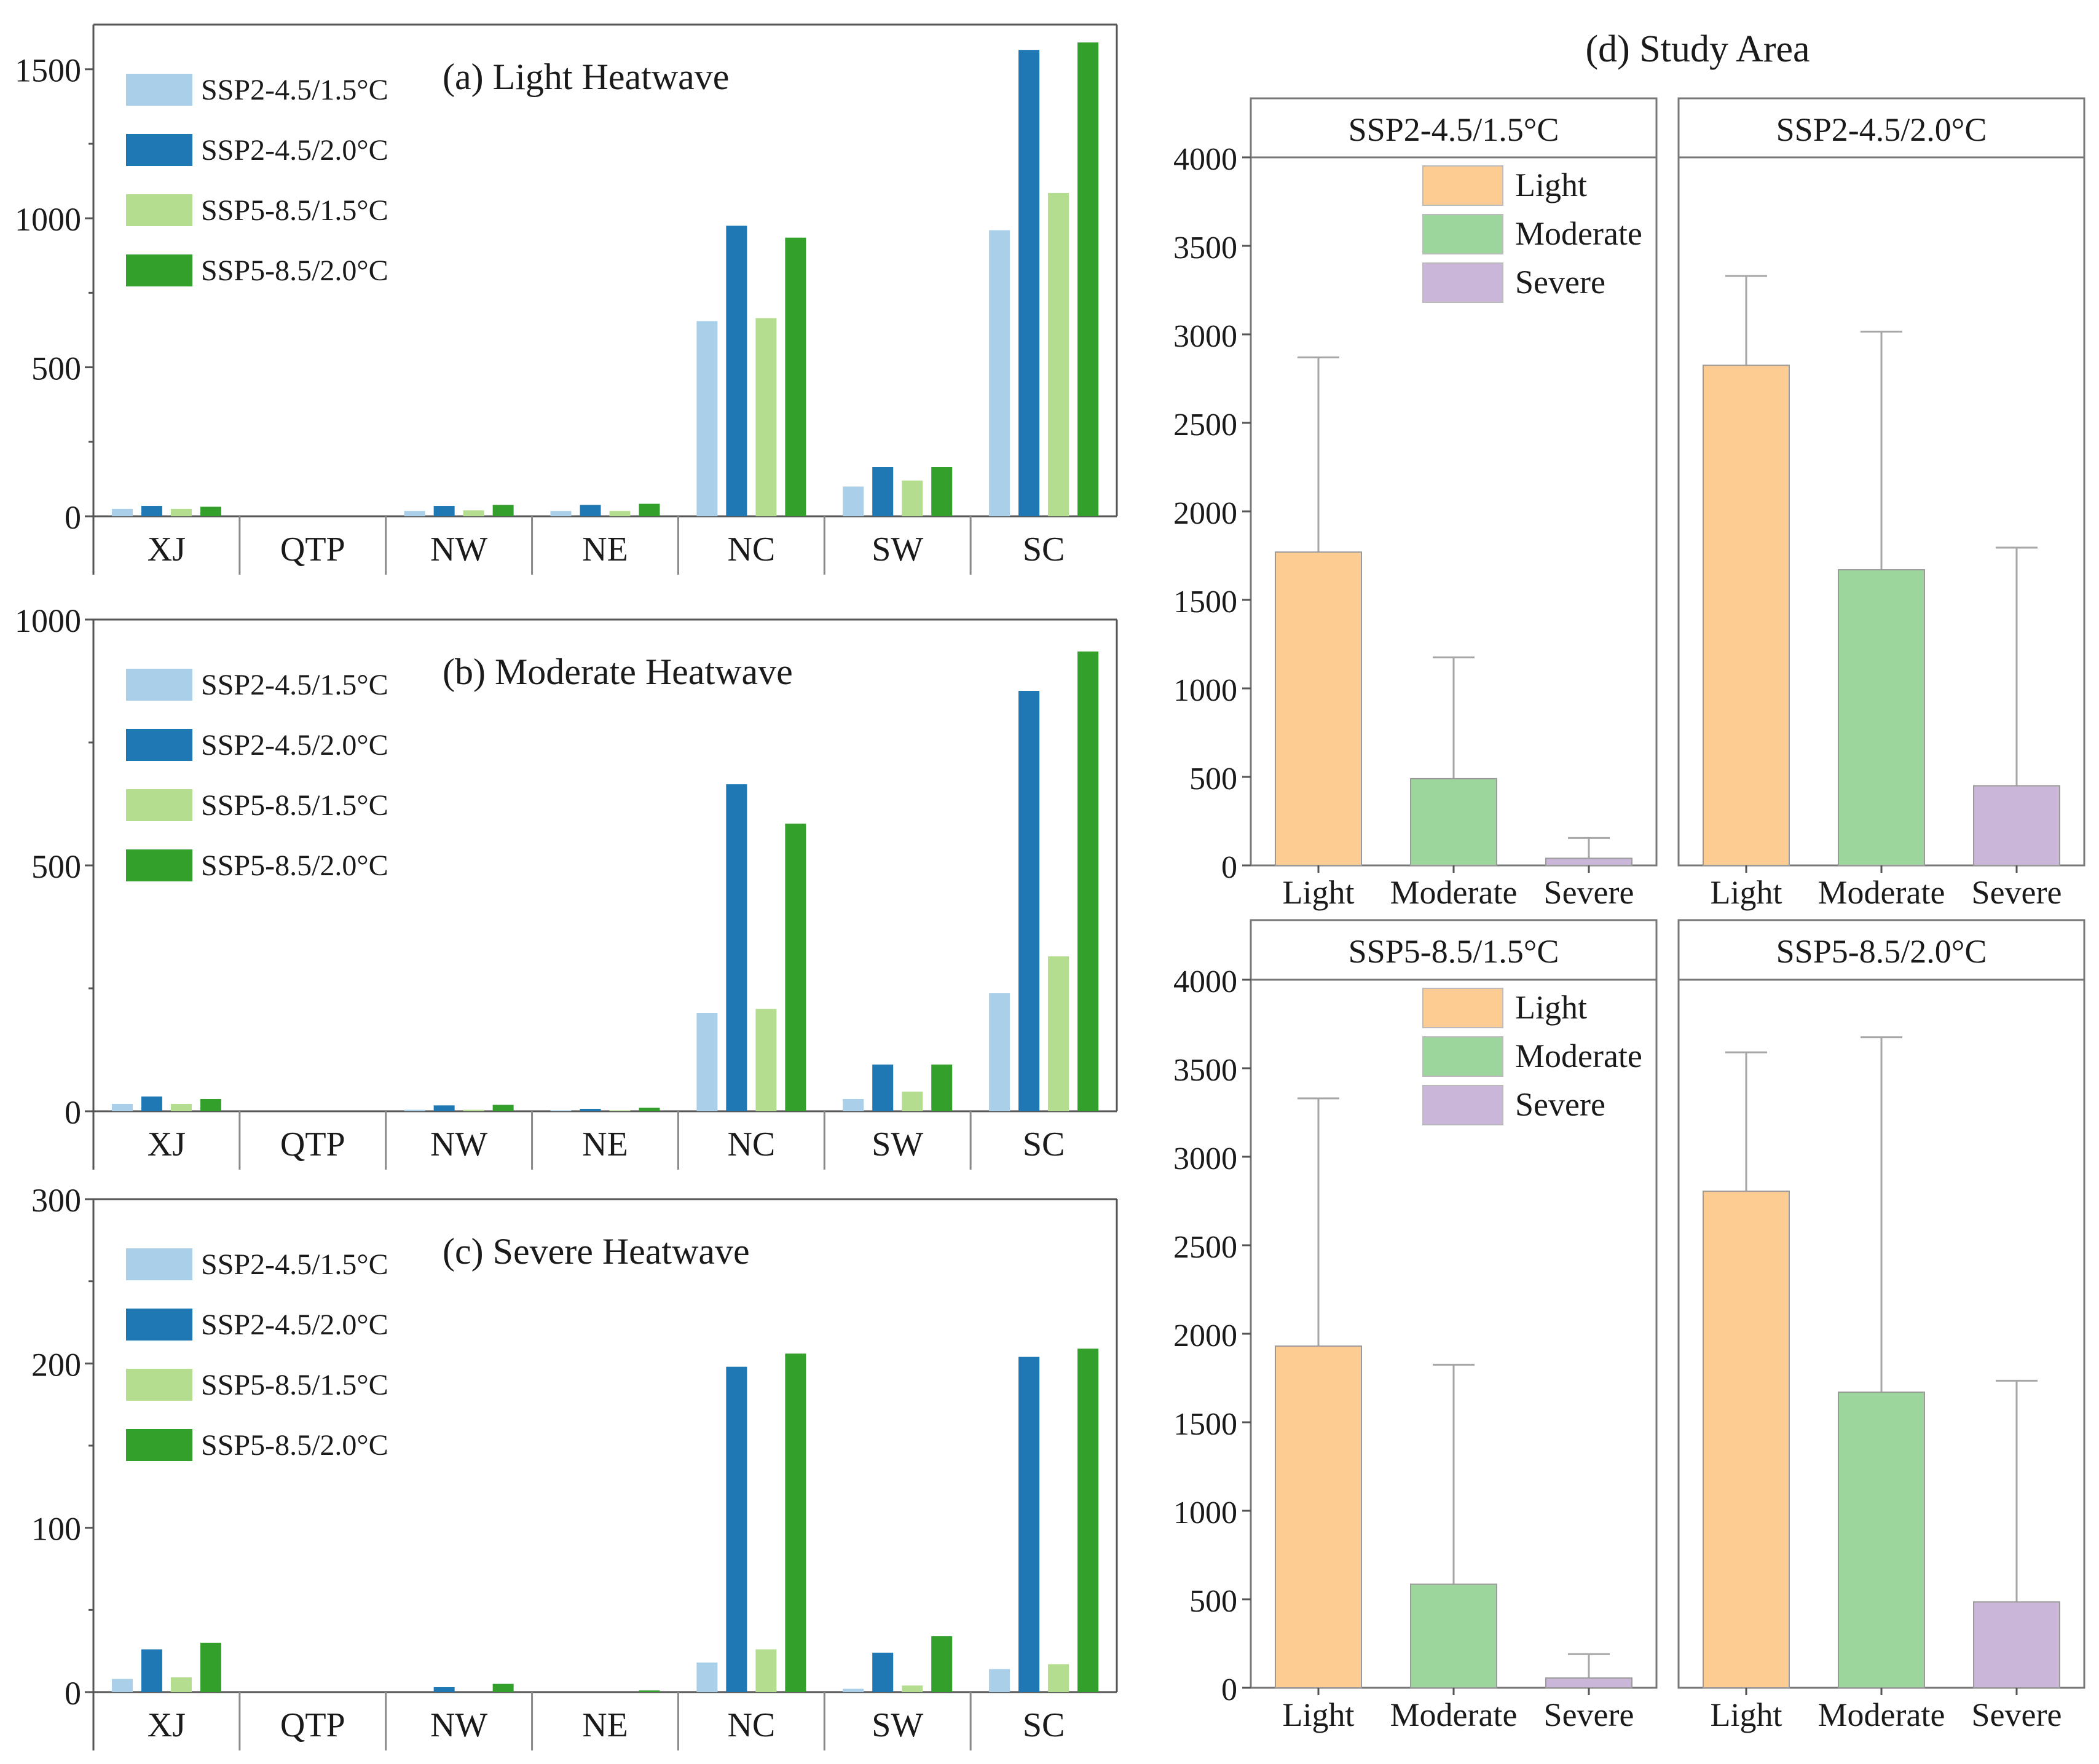  Describe the element at coordinates (458, 1725) in the screenshot. I see `x-tick-label: NW` at that location.